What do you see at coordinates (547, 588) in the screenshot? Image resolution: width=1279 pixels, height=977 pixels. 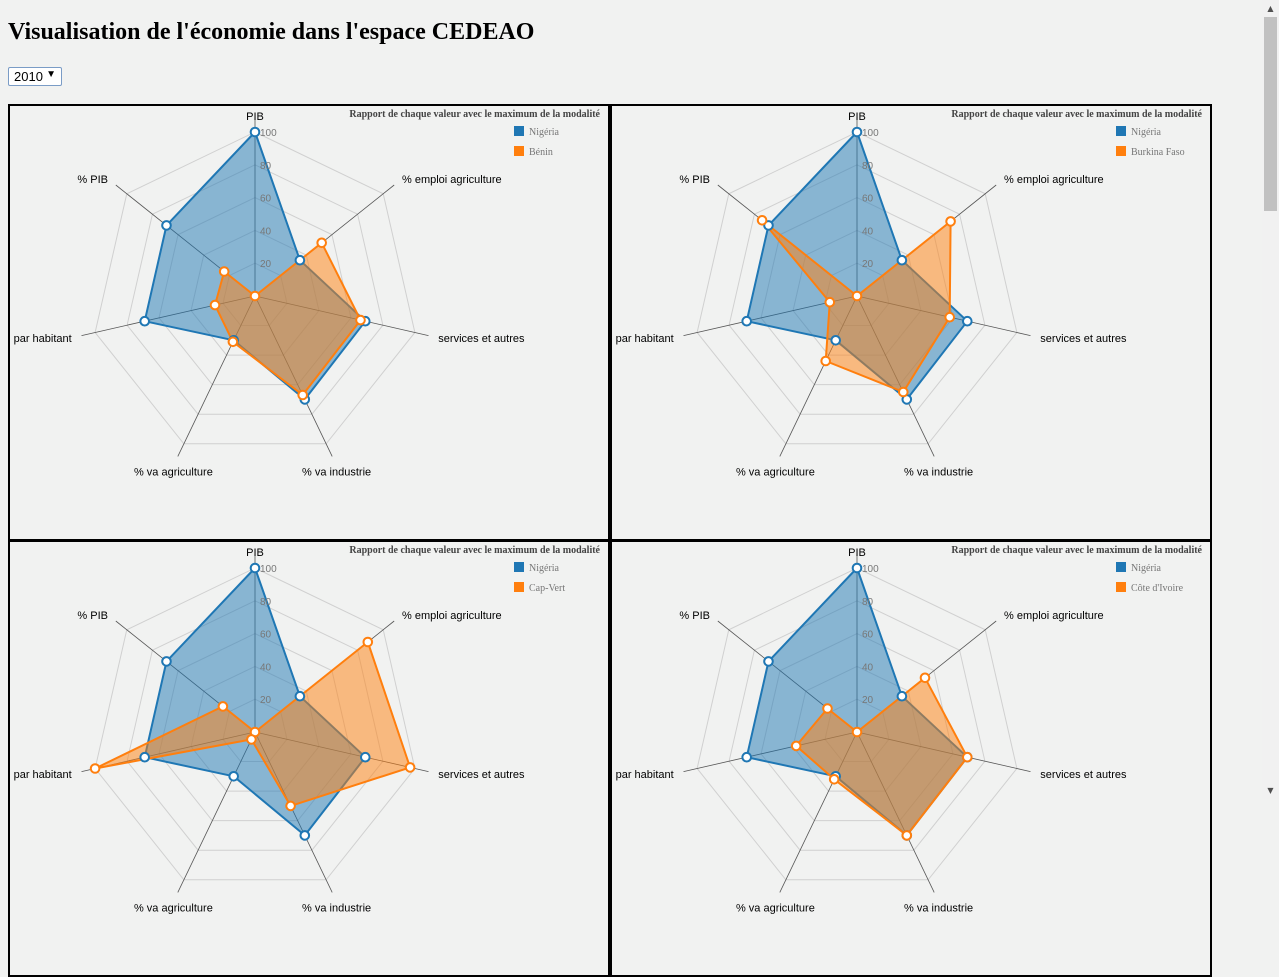 I see `legend-label: Cap-Vert` at bounding box center [547, 588].